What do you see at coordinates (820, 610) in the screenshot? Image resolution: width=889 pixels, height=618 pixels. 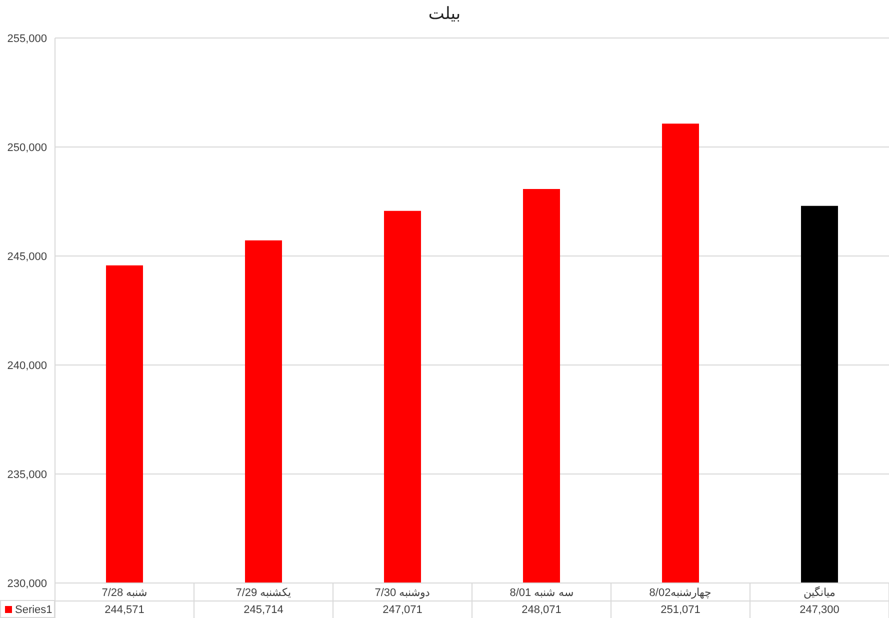 I see `data-label: 247,300` at bounding box center [820, 610].